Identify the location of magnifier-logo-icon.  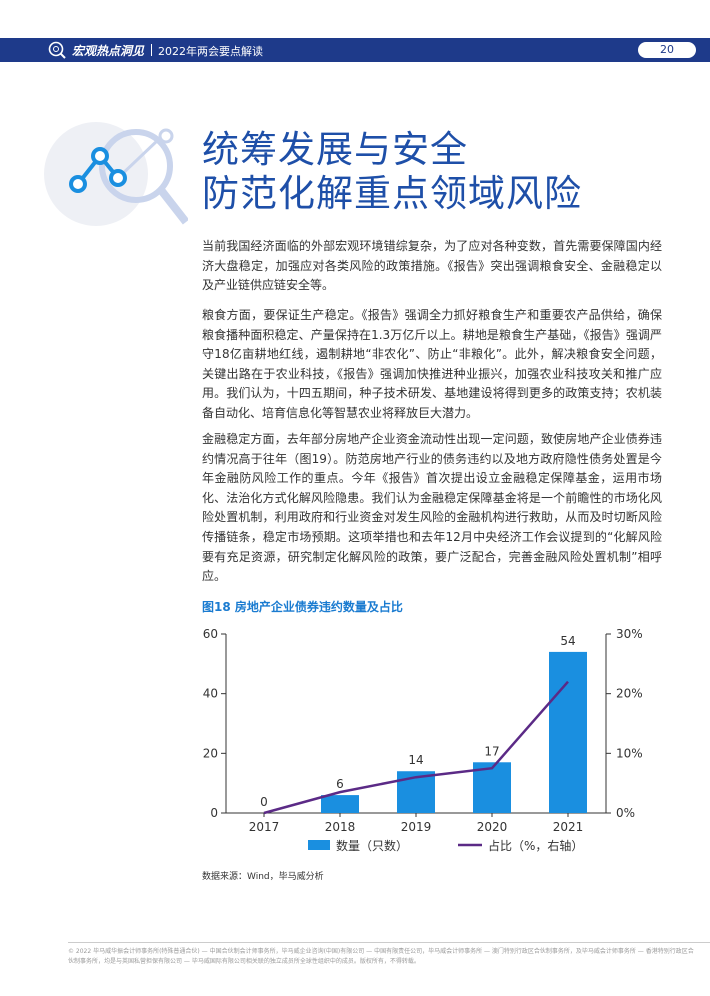
(57, 50).